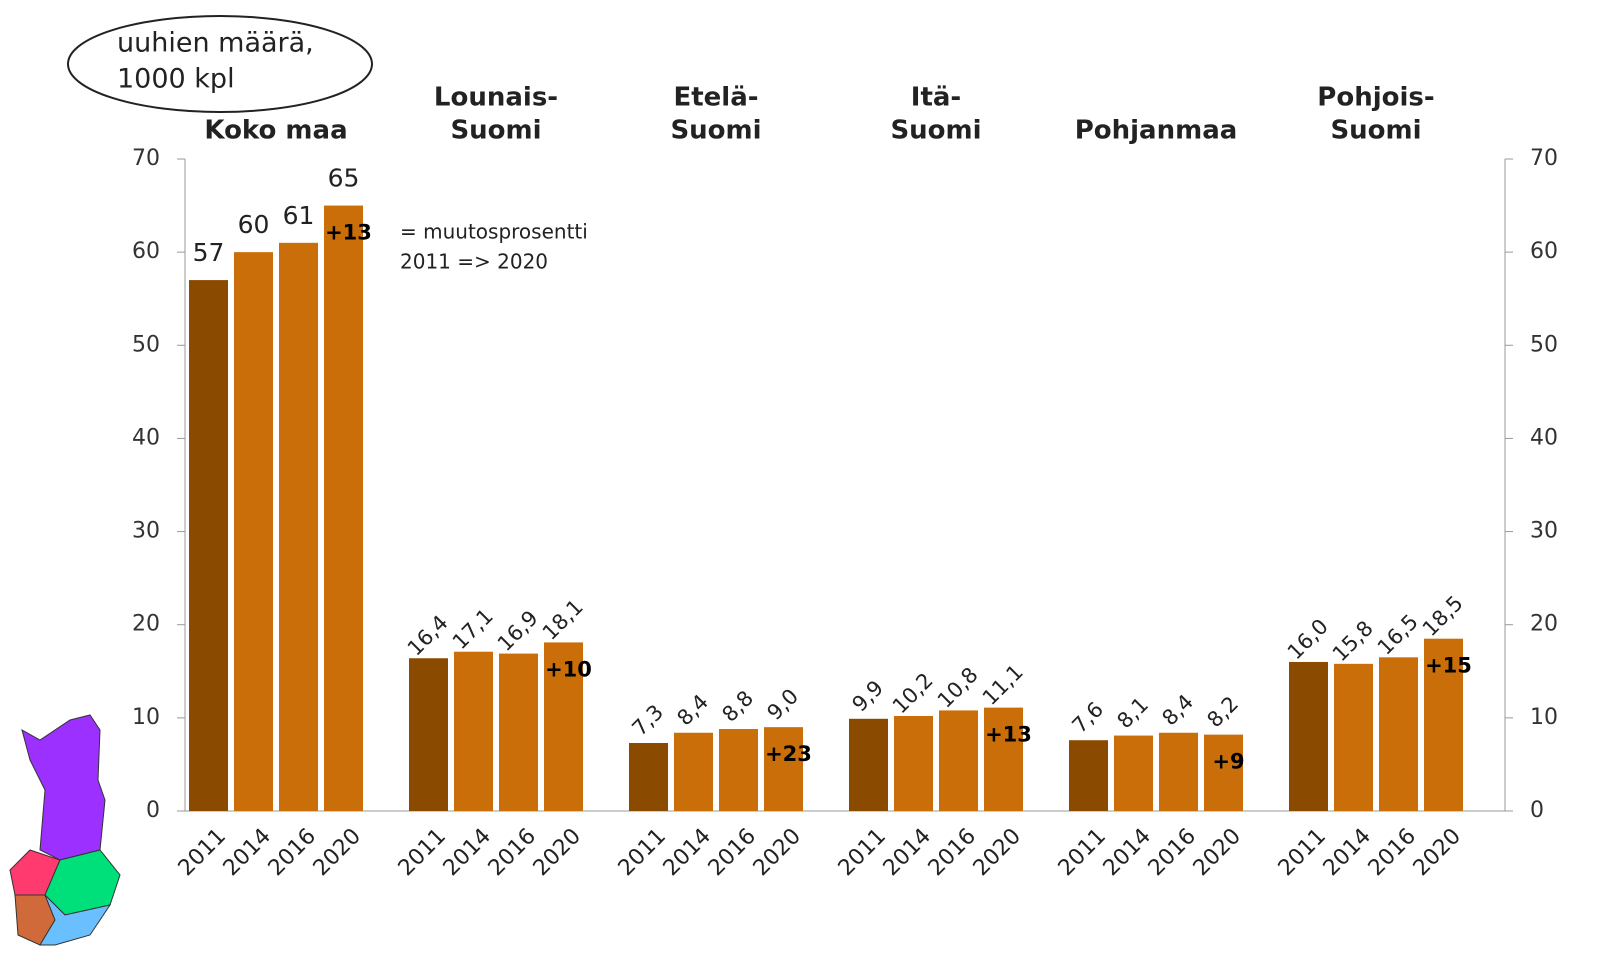 The width and height of the screenshot is (1614, 973). I want to click on value-label: 61, so click(299, 215).